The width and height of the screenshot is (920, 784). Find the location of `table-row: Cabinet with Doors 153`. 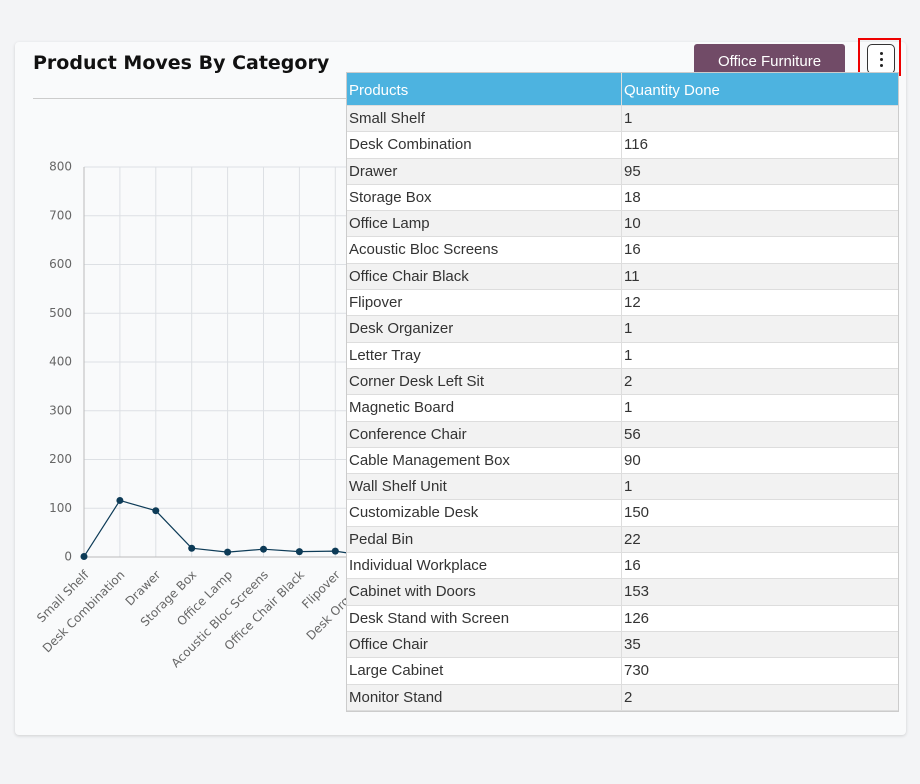

table-row: Cabinet with Doors 153 is located at coordinates (622, 592).